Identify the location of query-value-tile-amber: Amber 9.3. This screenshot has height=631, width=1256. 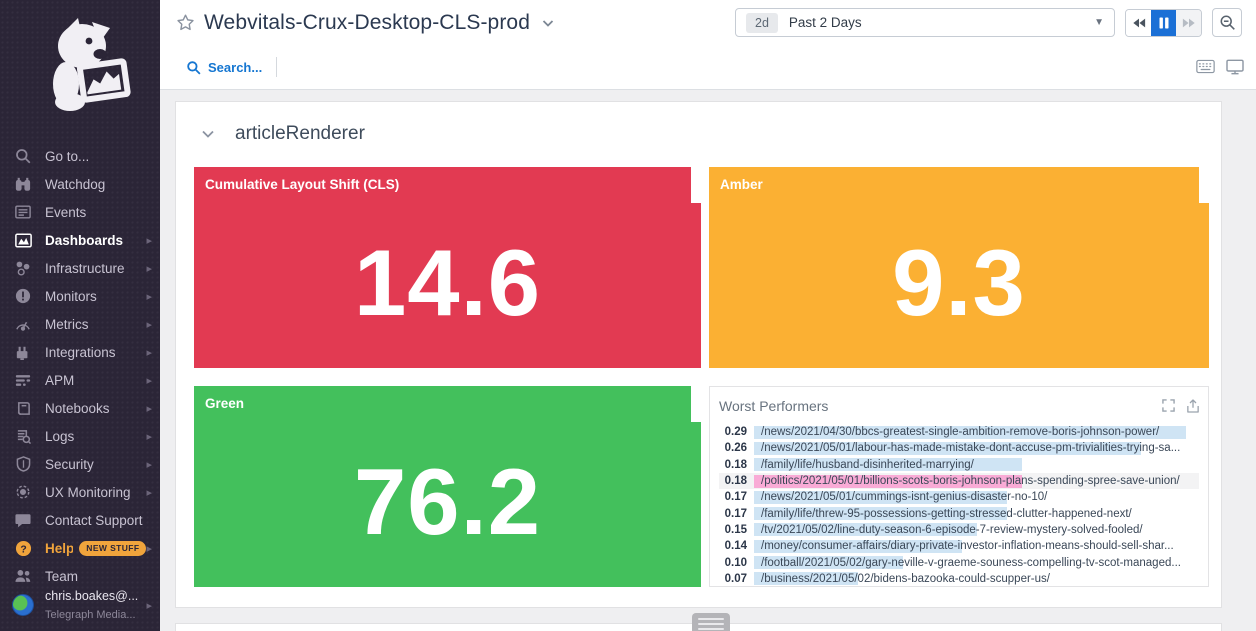
(959, 267).